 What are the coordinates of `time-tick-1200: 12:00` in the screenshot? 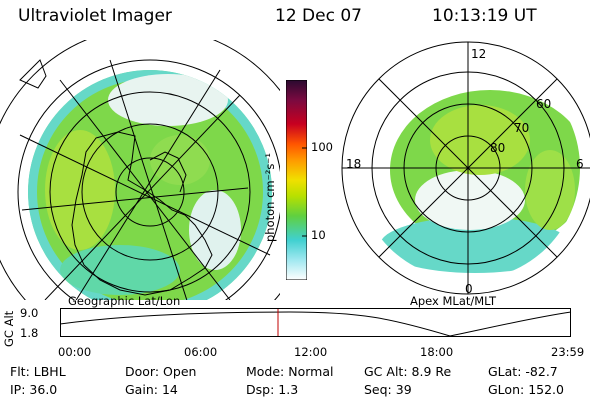 It's located at (311, 352).